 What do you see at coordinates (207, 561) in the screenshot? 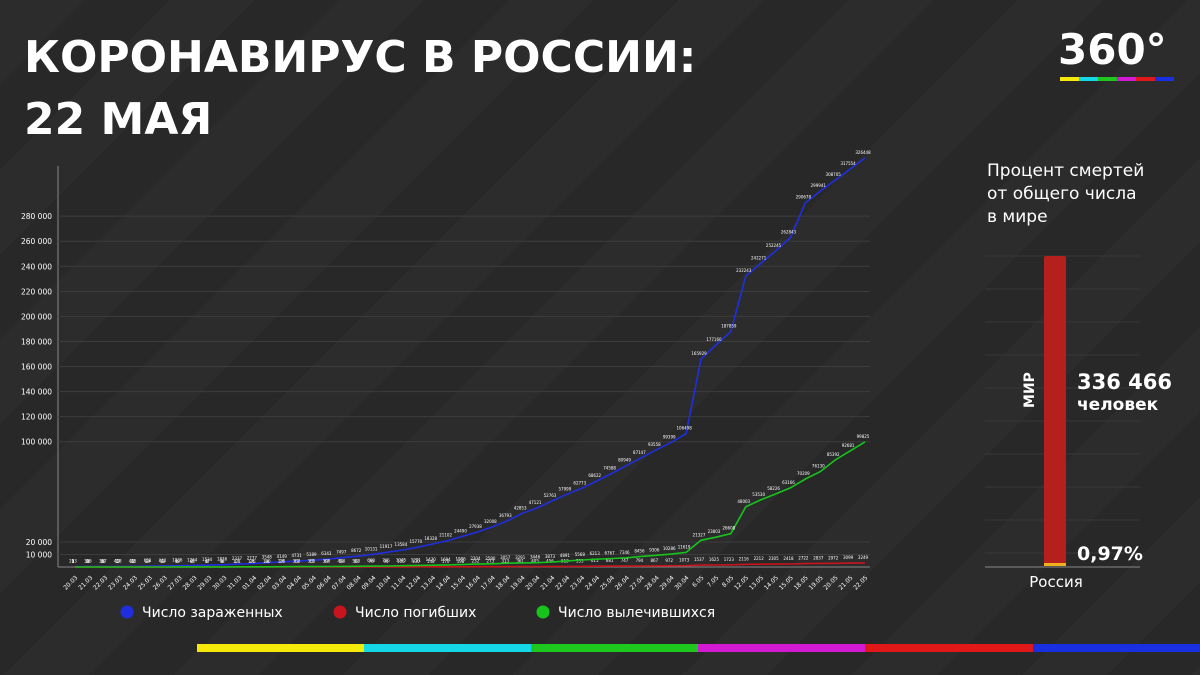
I see `data-label: 8` at bounding box center [207, 561].